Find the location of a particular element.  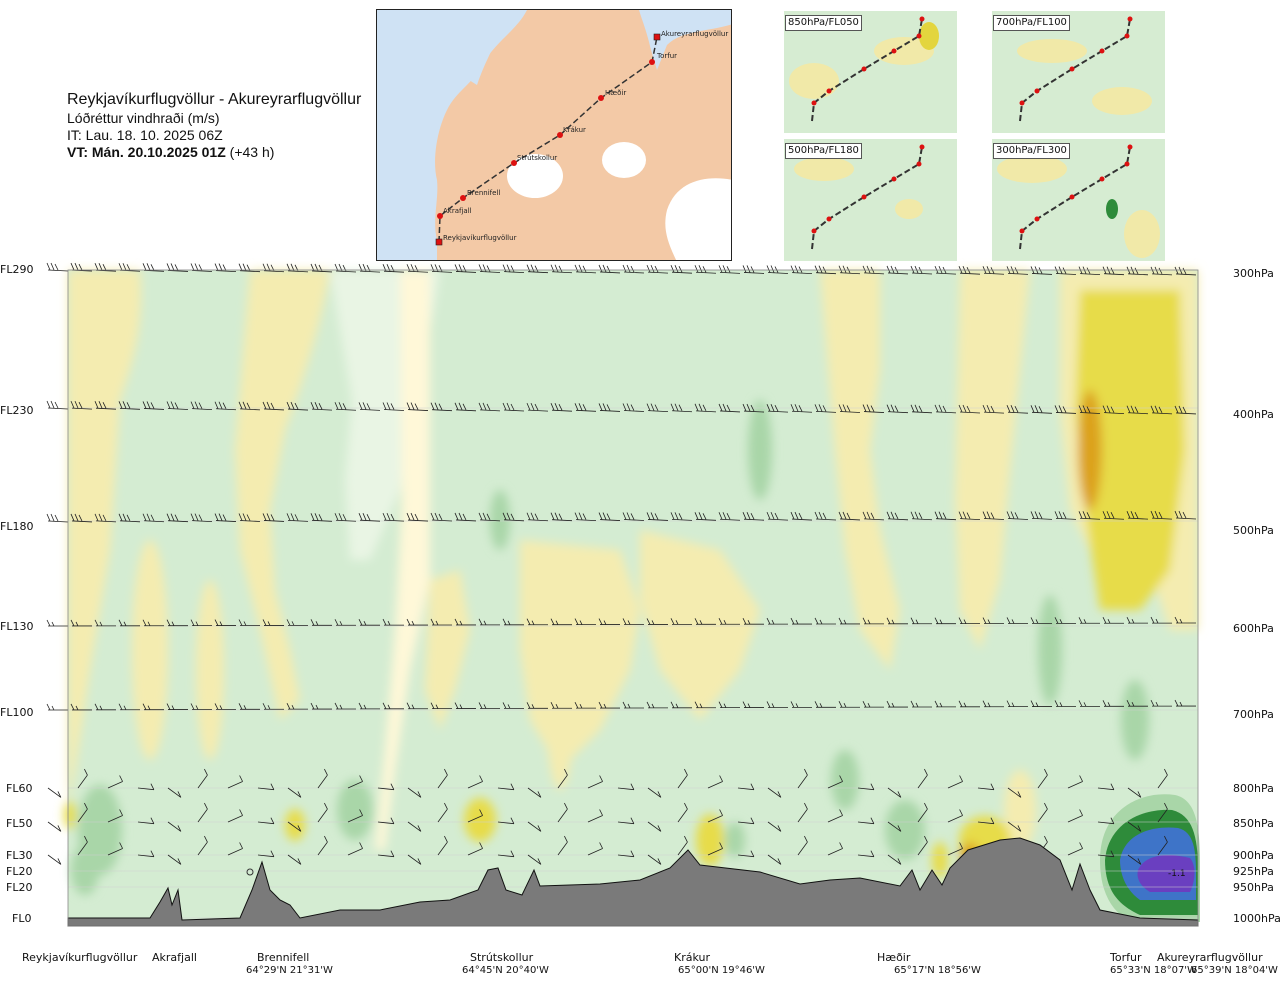

thumb-300hpa-label: 300hPa/FL300 is located at coordinates (1031, 151).